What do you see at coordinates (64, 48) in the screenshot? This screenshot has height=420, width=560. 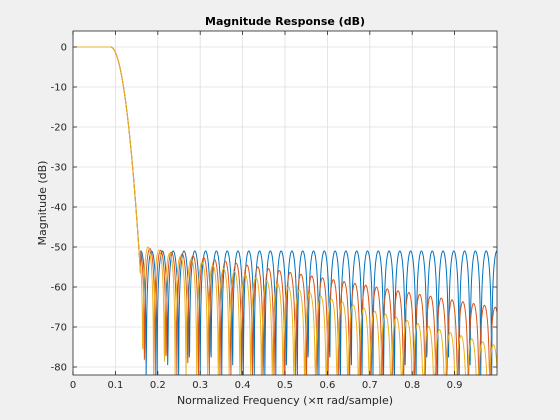 I see `y-tick-label: 0` at bounding box center [64, 48].